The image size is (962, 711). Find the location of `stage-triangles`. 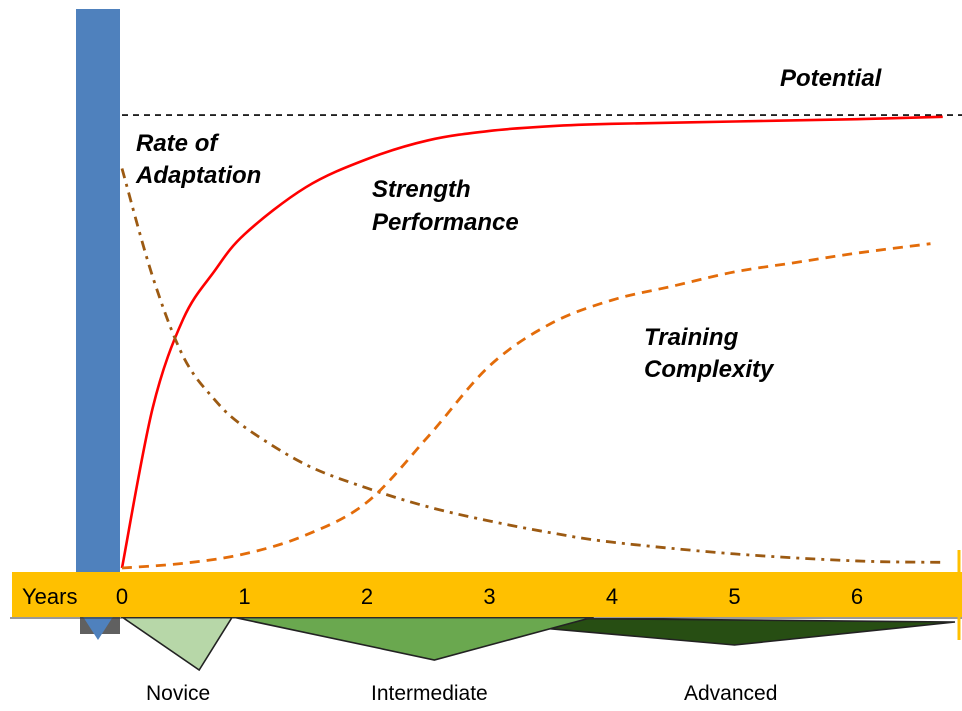

stage-triangles is located at coordinates (537, 644).